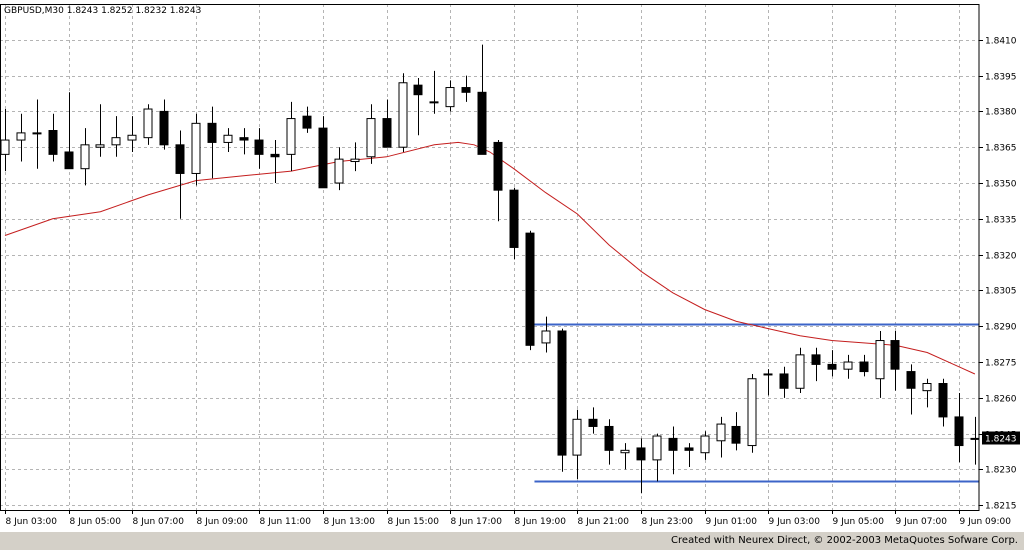 This screenshot has width=1024, height=550. Describe the element at coordinates (668, 522) in the screenshot. I see `x-tick-label: 8 Jun 23:00` at that location.